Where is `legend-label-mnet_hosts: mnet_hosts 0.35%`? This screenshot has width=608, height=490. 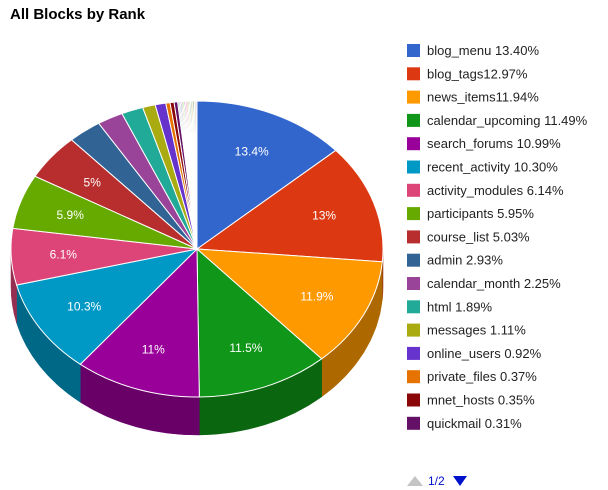
legend-label-mnet_hosts: mnet_hosts 0.35% is located at coordinates (481, 400).